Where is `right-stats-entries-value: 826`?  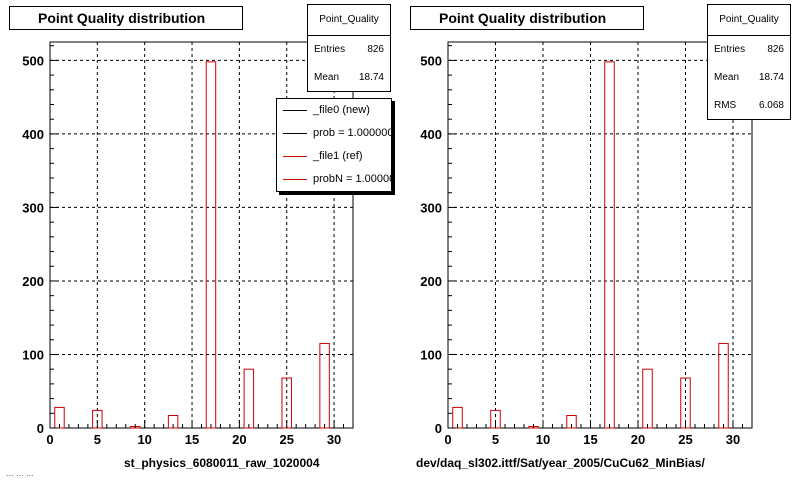
right-stats-entries-value: 826 is located at coordinates (775, 49).